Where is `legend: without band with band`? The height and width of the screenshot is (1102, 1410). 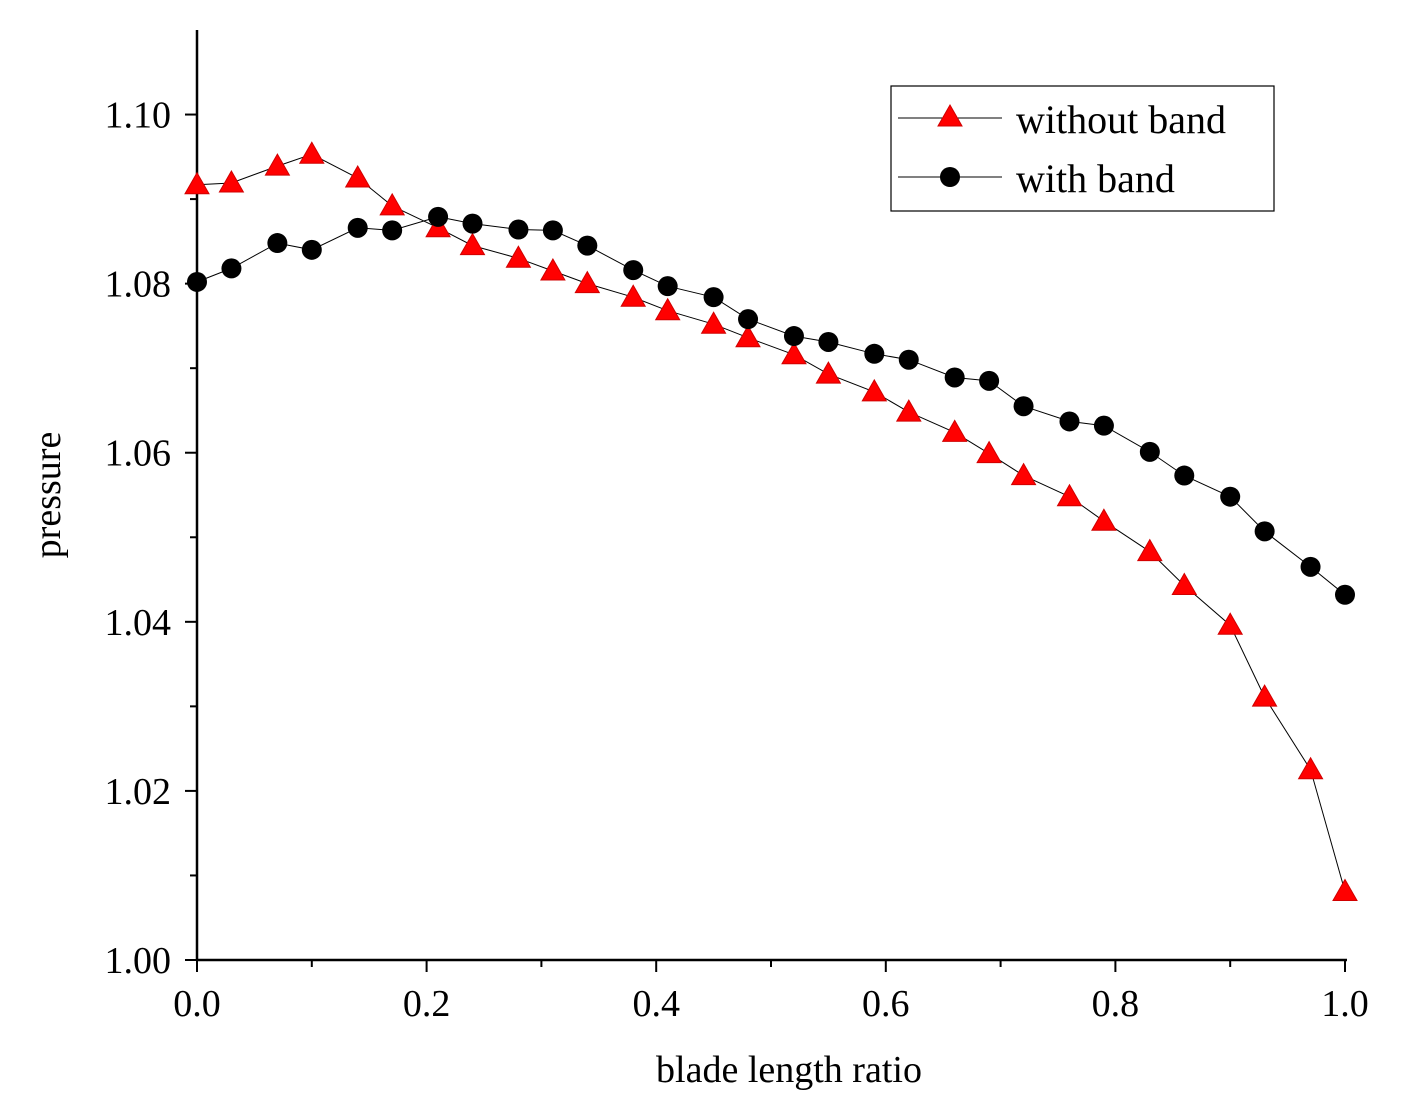
legend: without band with band is located at coordinates (1082, 148).